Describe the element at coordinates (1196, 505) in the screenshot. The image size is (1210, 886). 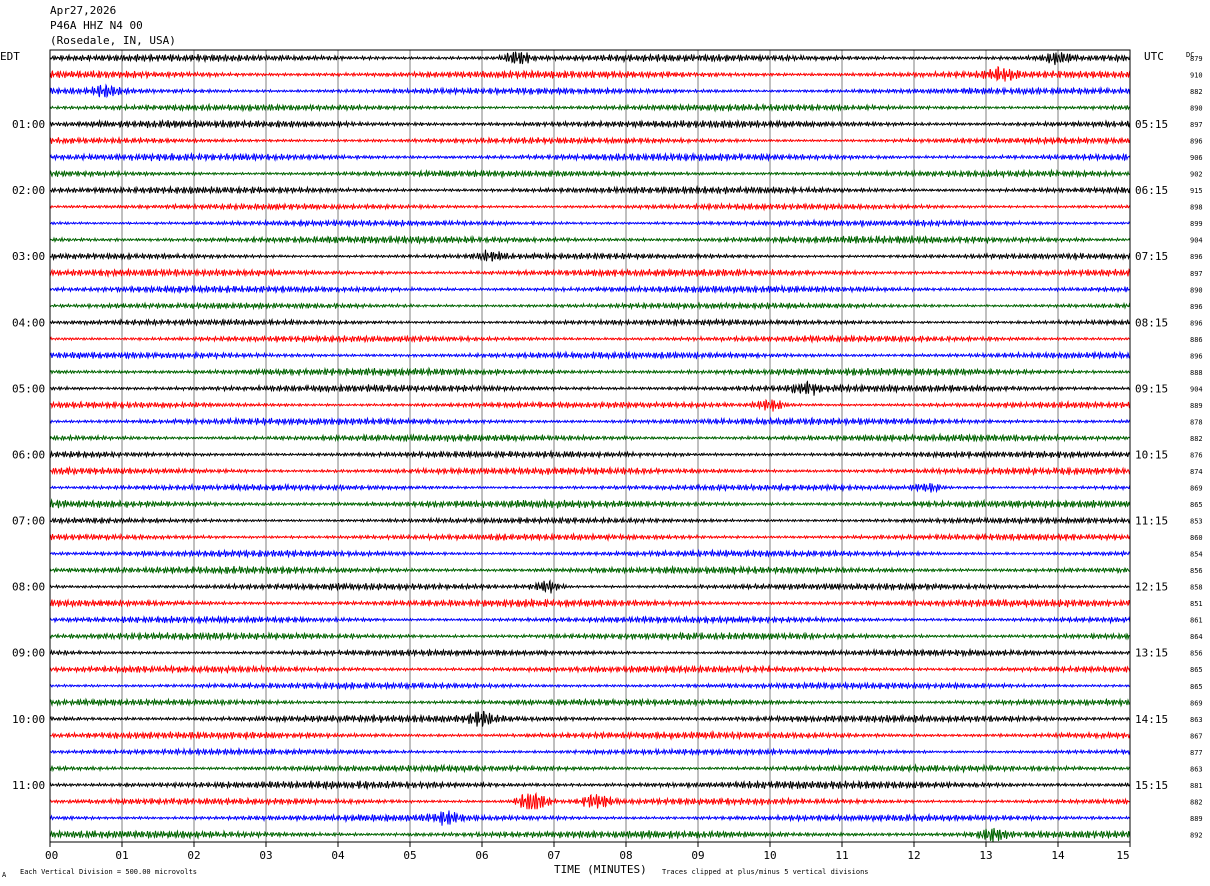
I see `dc-offset-label: 865` at that location.